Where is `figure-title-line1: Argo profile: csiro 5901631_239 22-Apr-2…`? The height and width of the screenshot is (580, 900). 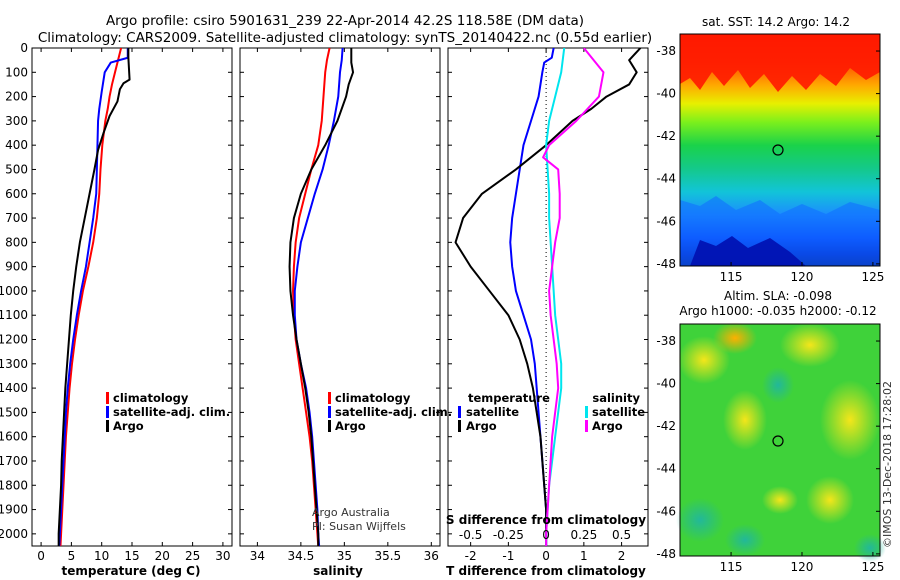
figure-title-line1: Argo profile: csiro 5901631_239 22-Apr-2… is located at coordinates (345, 21).